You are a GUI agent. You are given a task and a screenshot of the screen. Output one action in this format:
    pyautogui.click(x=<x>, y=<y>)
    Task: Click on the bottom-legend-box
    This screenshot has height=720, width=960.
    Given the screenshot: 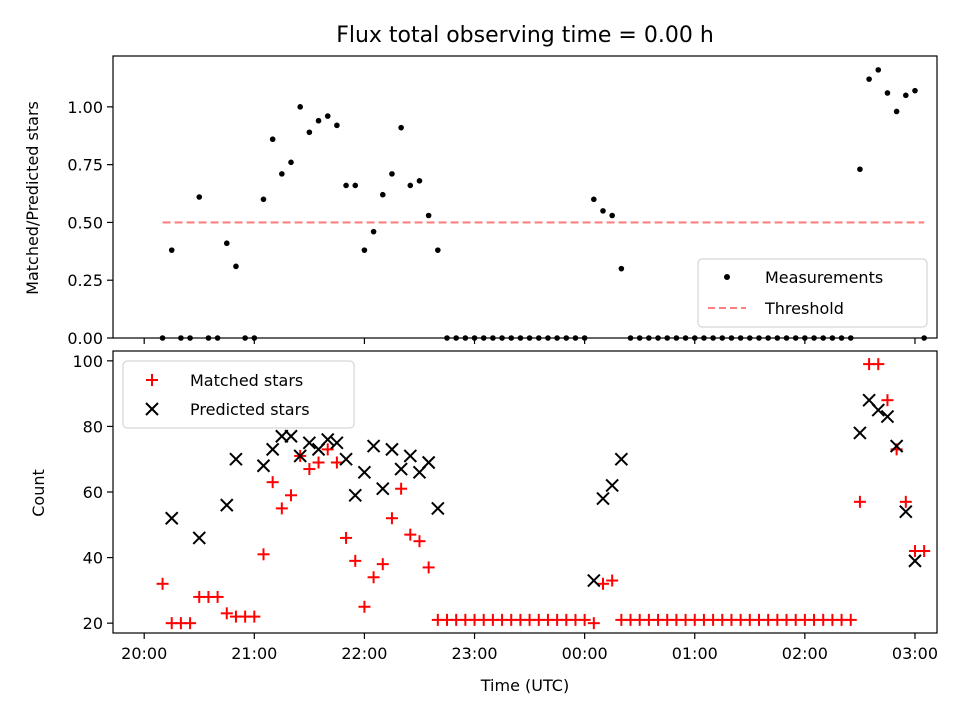 What is the action you would take?
    pyautogui.click(x=238, y=394)
    